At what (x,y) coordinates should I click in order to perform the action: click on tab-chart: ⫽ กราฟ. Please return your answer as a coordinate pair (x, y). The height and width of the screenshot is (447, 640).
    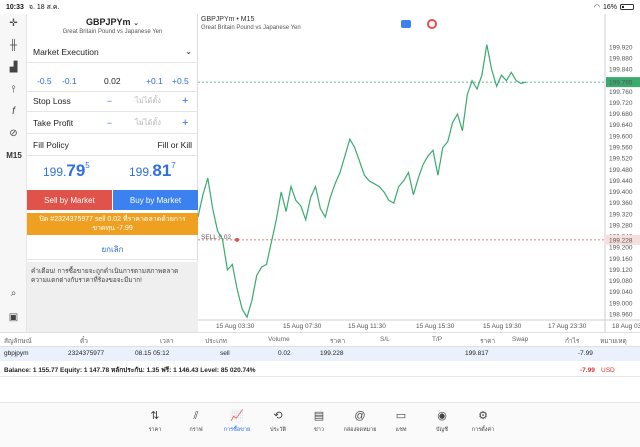
    Looking at the image, I should click on (196, 421).